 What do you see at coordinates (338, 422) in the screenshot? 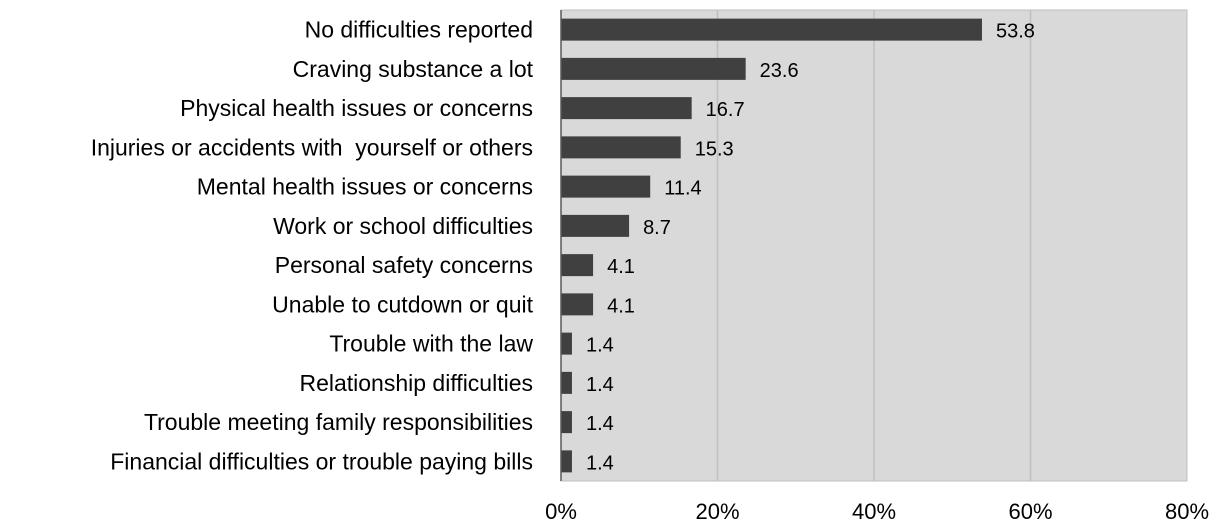
I see `category-label: Trouble meeting family responsibilities` at bounding box center [338, 422].